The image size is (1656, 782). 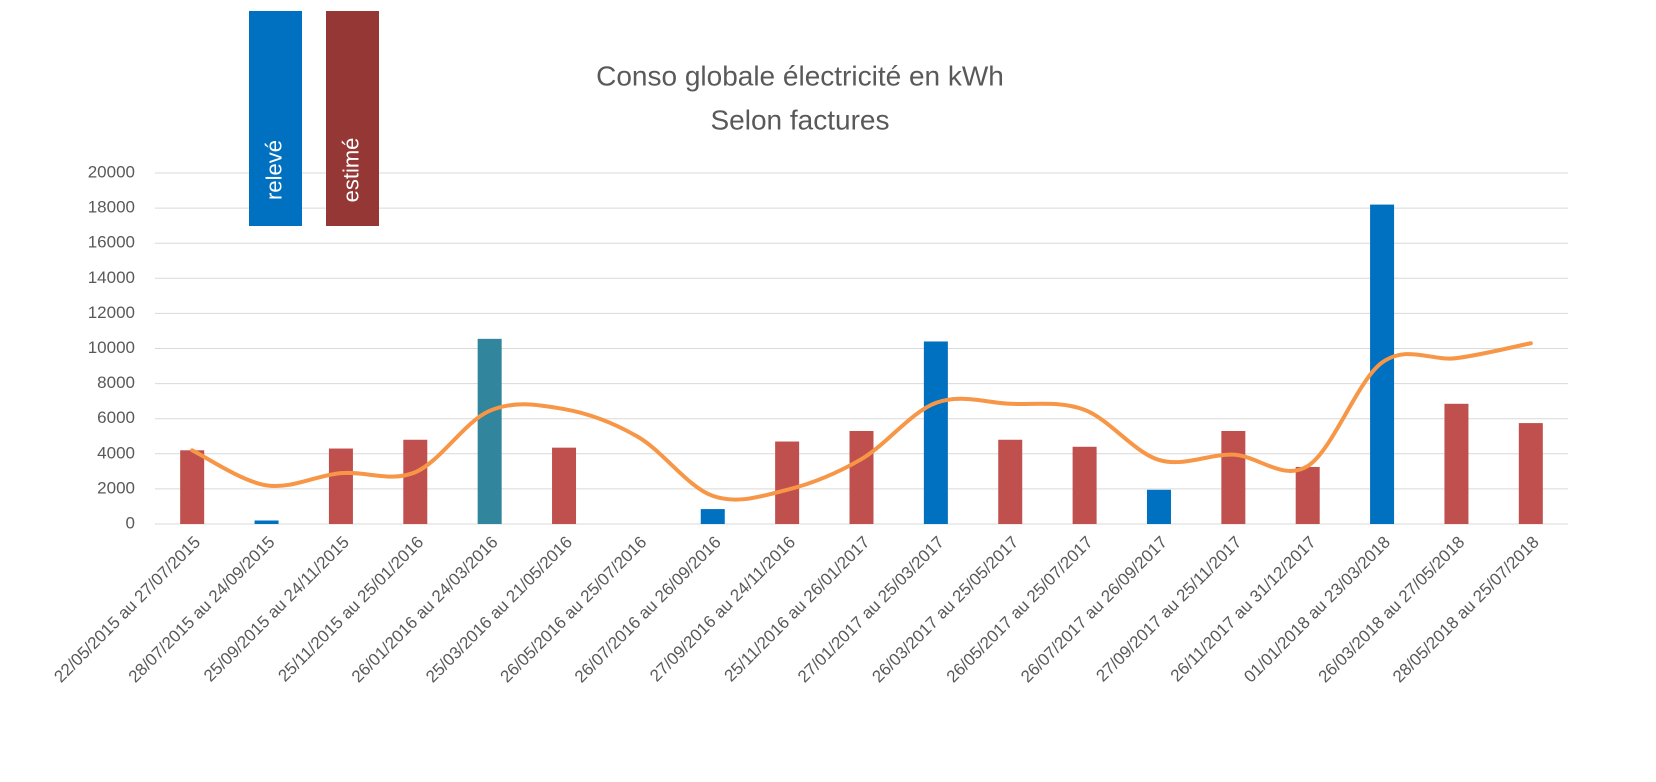 I want to click on y-tick-label: 16000, so click(x=111, y=242).